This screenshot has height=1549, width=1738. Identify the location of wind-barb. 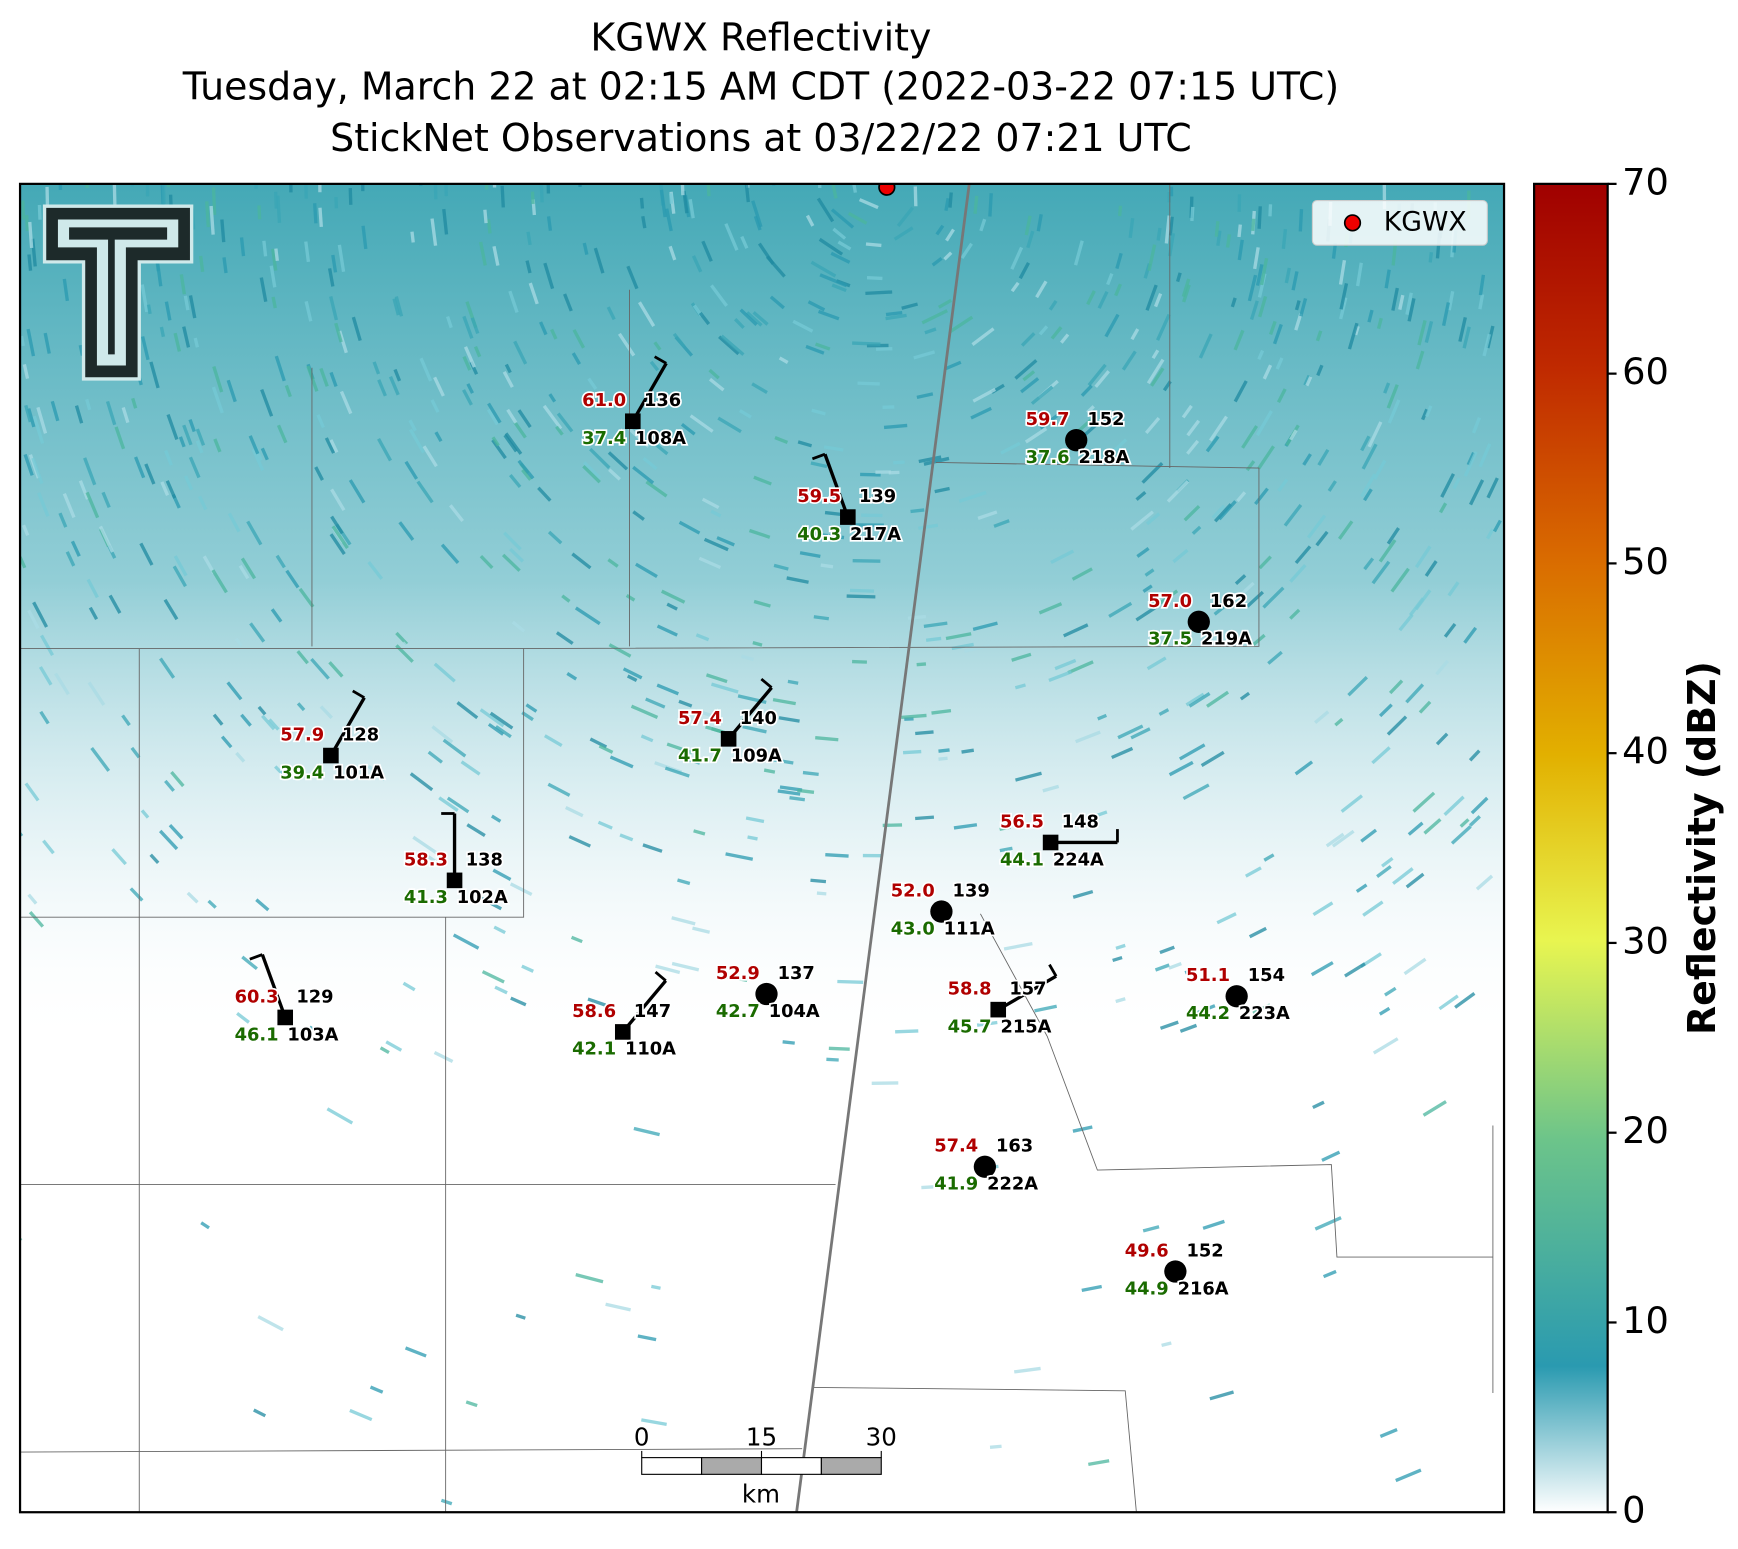
(750, 713).